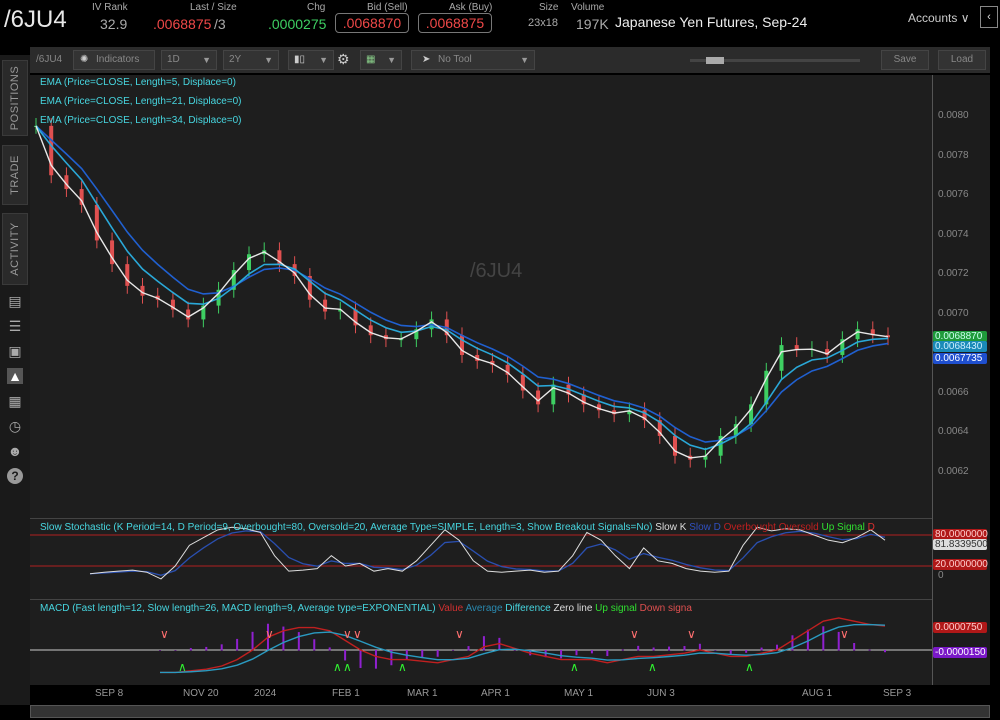 The image size is (1000, 720). What do you see at coordinates (455, 23) in the screenshot?
I see `ask-button: .0068875` at bounding box center [455, 23].